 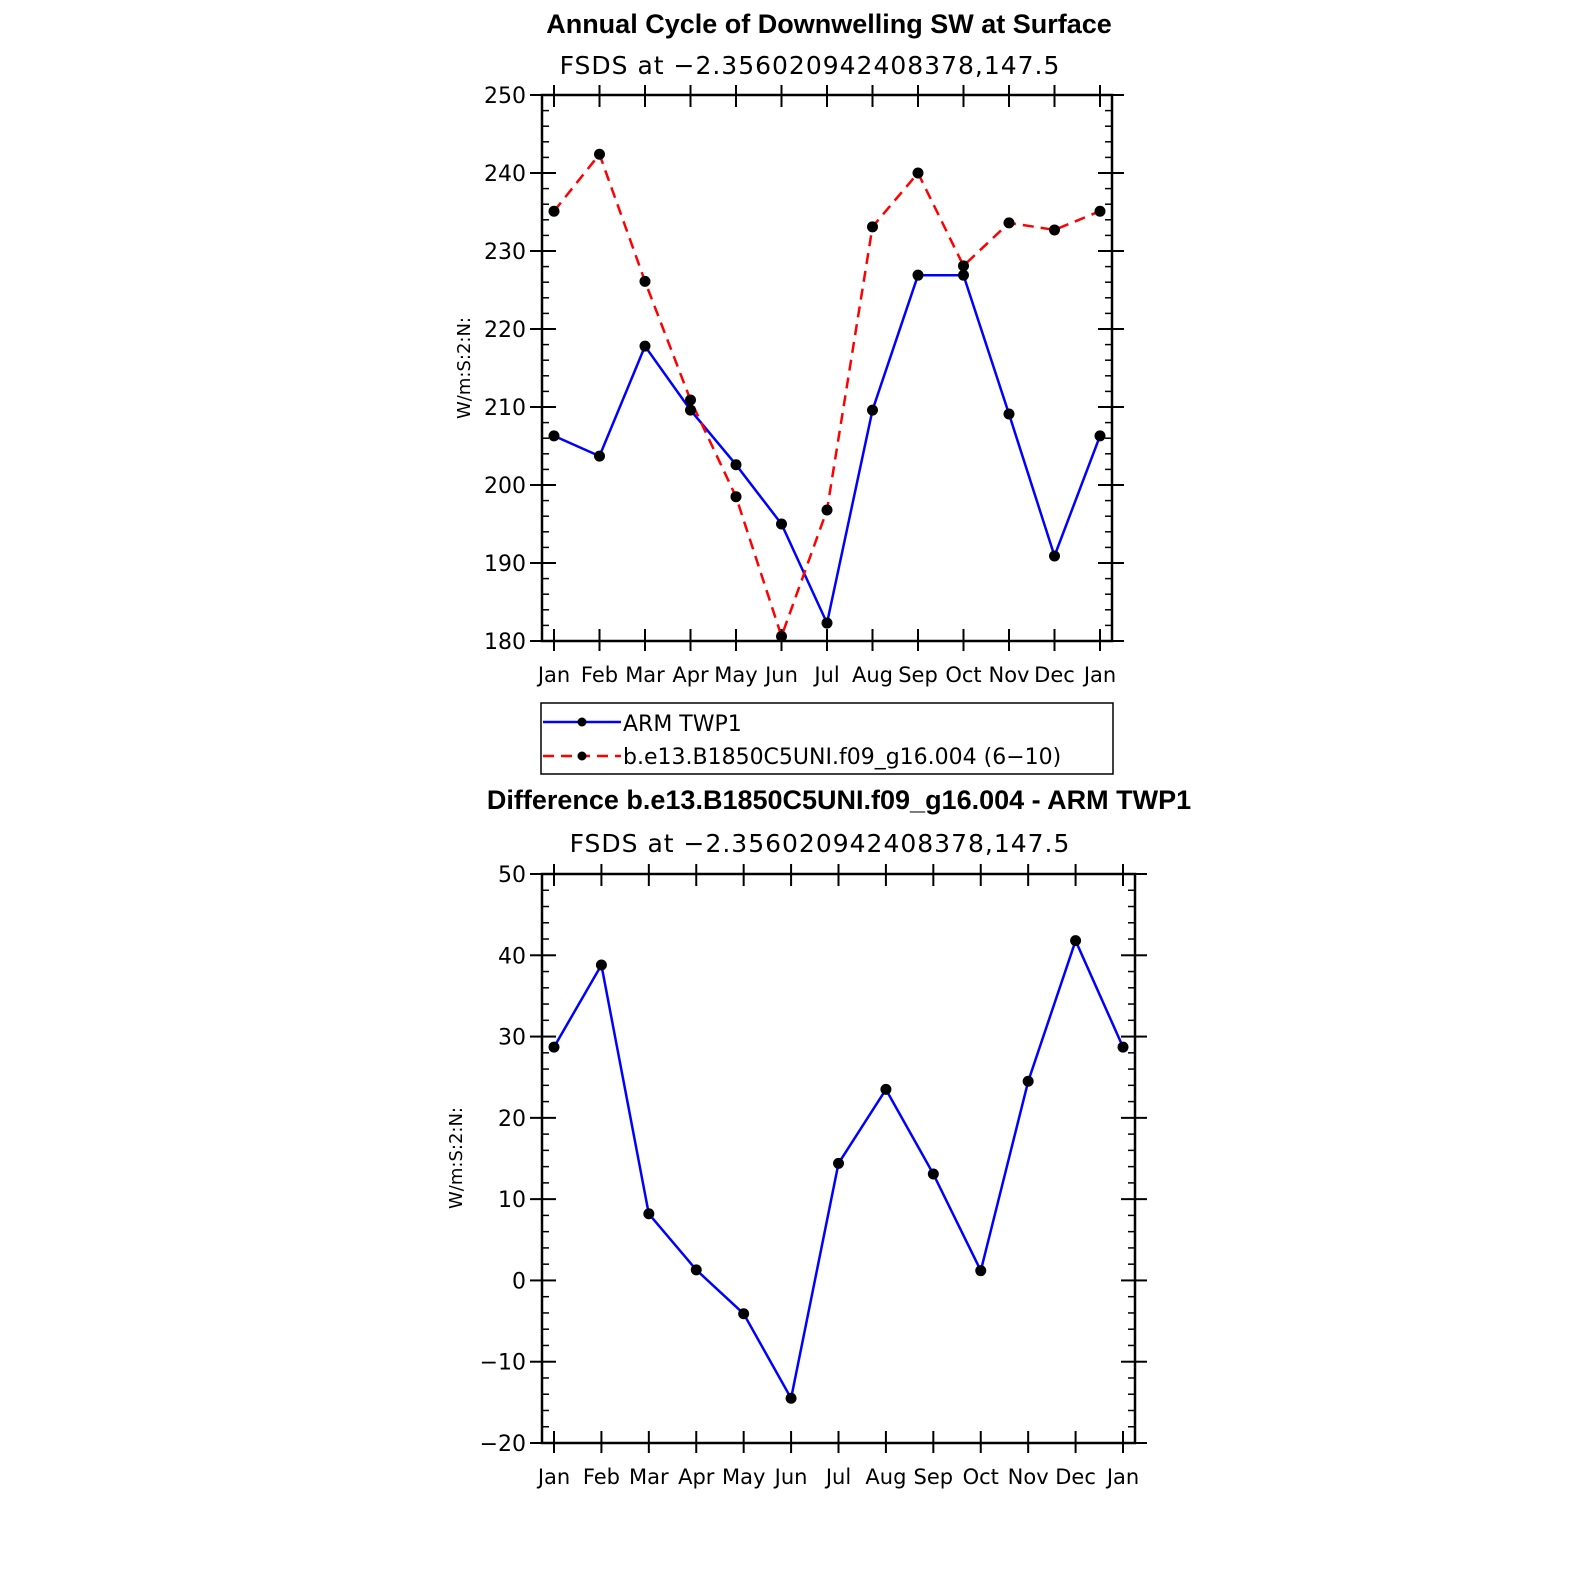 I want to click on legend-label-arm: ARM TWP1, so click(x=682, y=724).